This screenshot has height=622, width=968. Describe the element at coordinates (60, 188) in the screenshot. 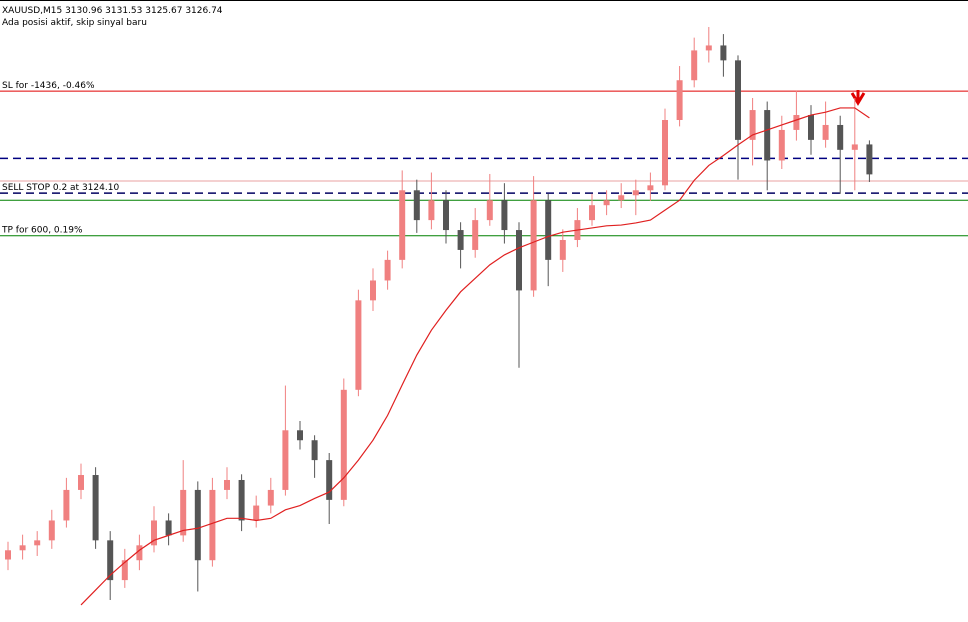

I see `level-label: SELL STOP 0.2 at 3124.10` at that location.